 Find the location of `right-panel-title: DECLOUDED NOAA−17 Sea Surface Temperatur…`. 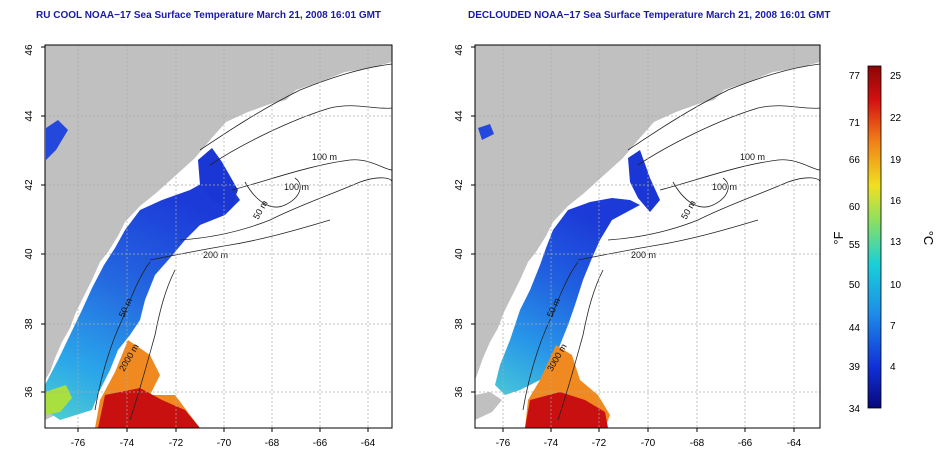

right-panel-title: DECLOUDED NOAA−17 Sea Surface Temperatur… is located at coordinates (649, 15).